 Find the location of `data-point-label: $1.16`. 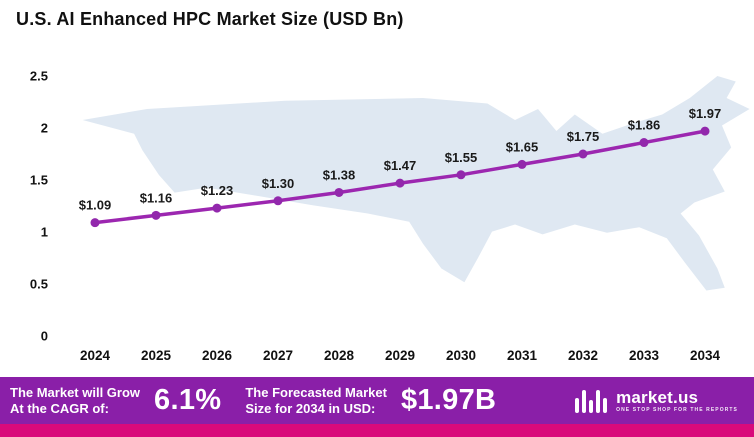

data-point-label: $1.16 is located at coordinates (156, 197).